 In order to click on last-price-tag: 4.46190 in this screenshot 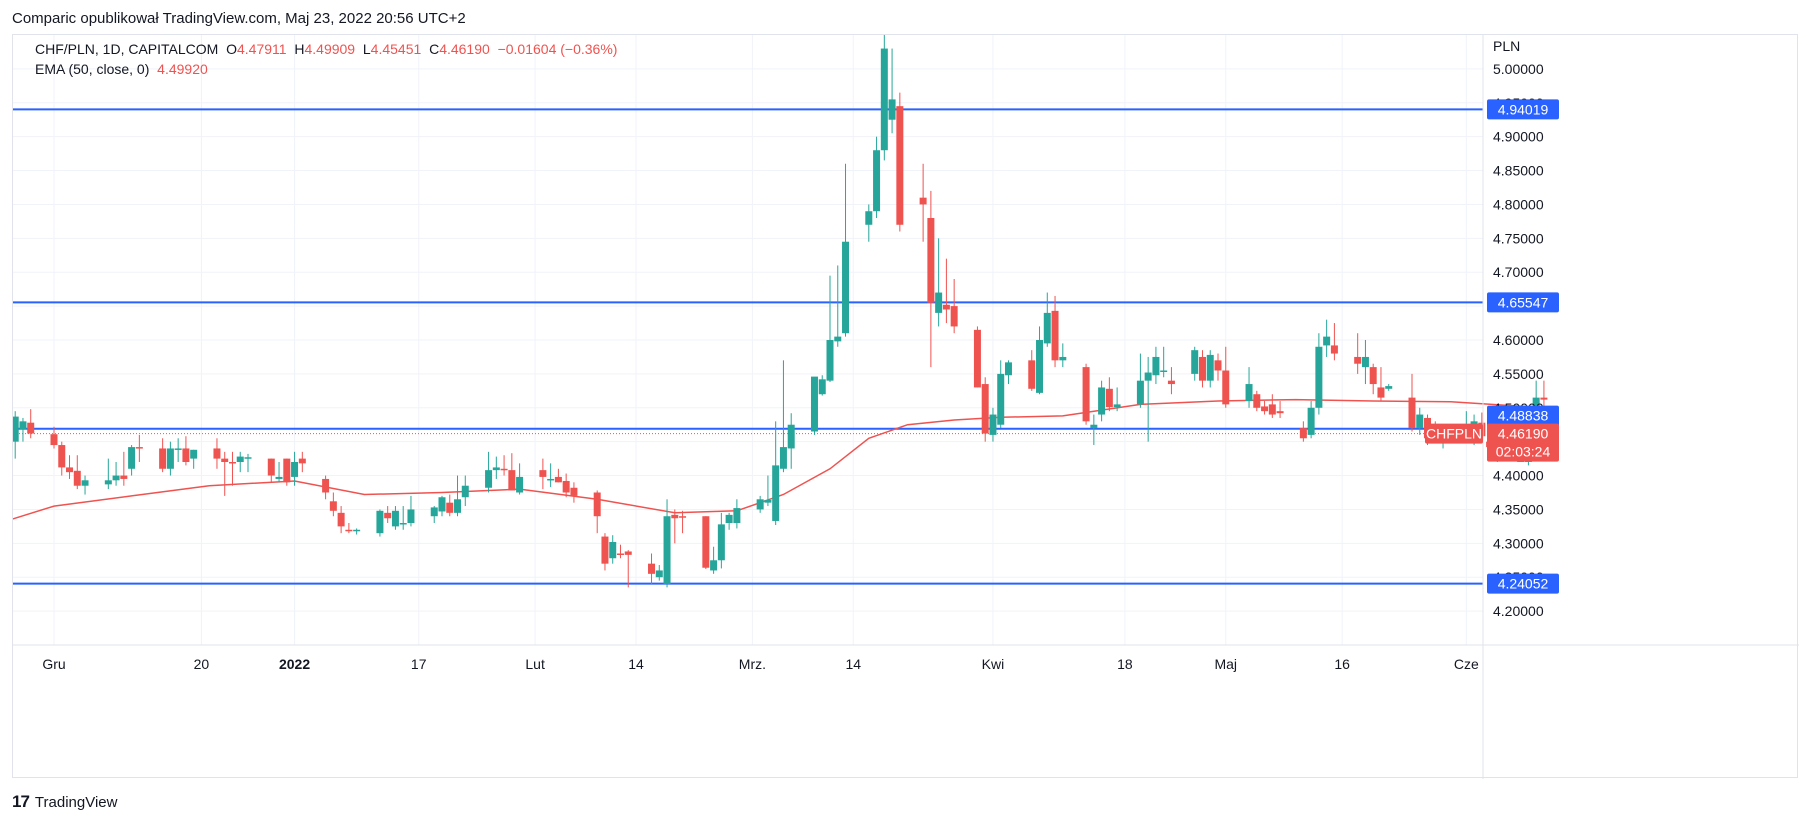, I will do `click(1523, 434)`.